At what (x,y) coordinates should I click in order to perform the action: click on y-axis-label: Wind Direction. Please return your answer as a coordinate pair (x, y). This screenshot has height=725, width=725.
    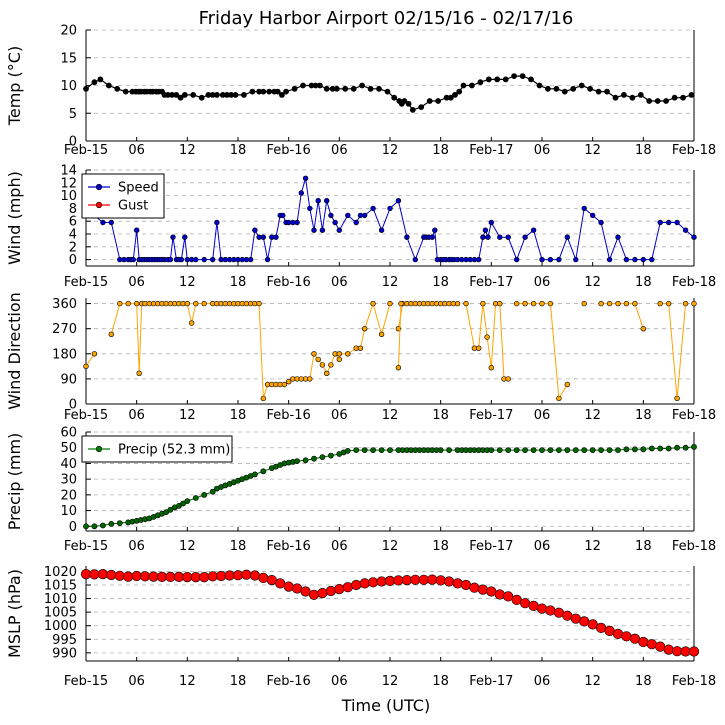
    Looking at the image, I should click on (14, 351).